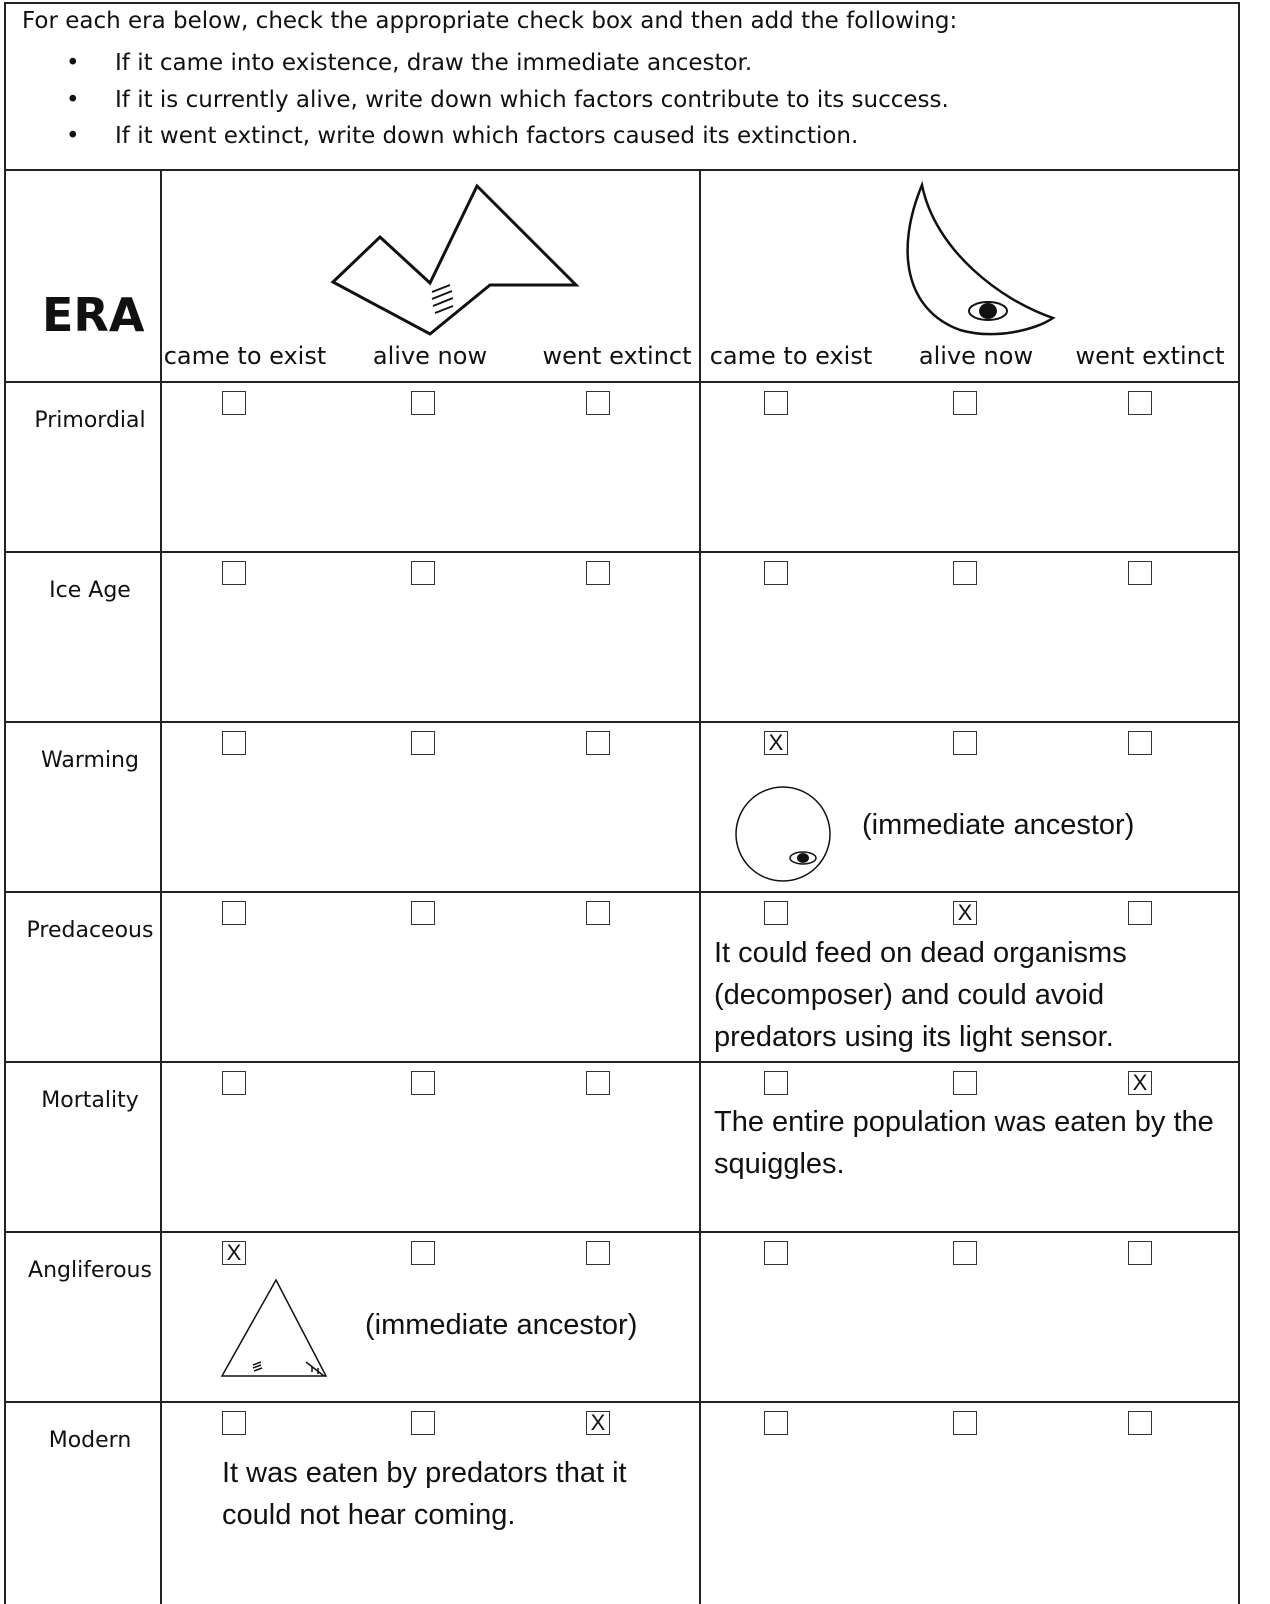  What do you see at coordinates (783, 834) in the screenshot?
I see `ancestor-circle-drawing` at bounding box center [783, 834].